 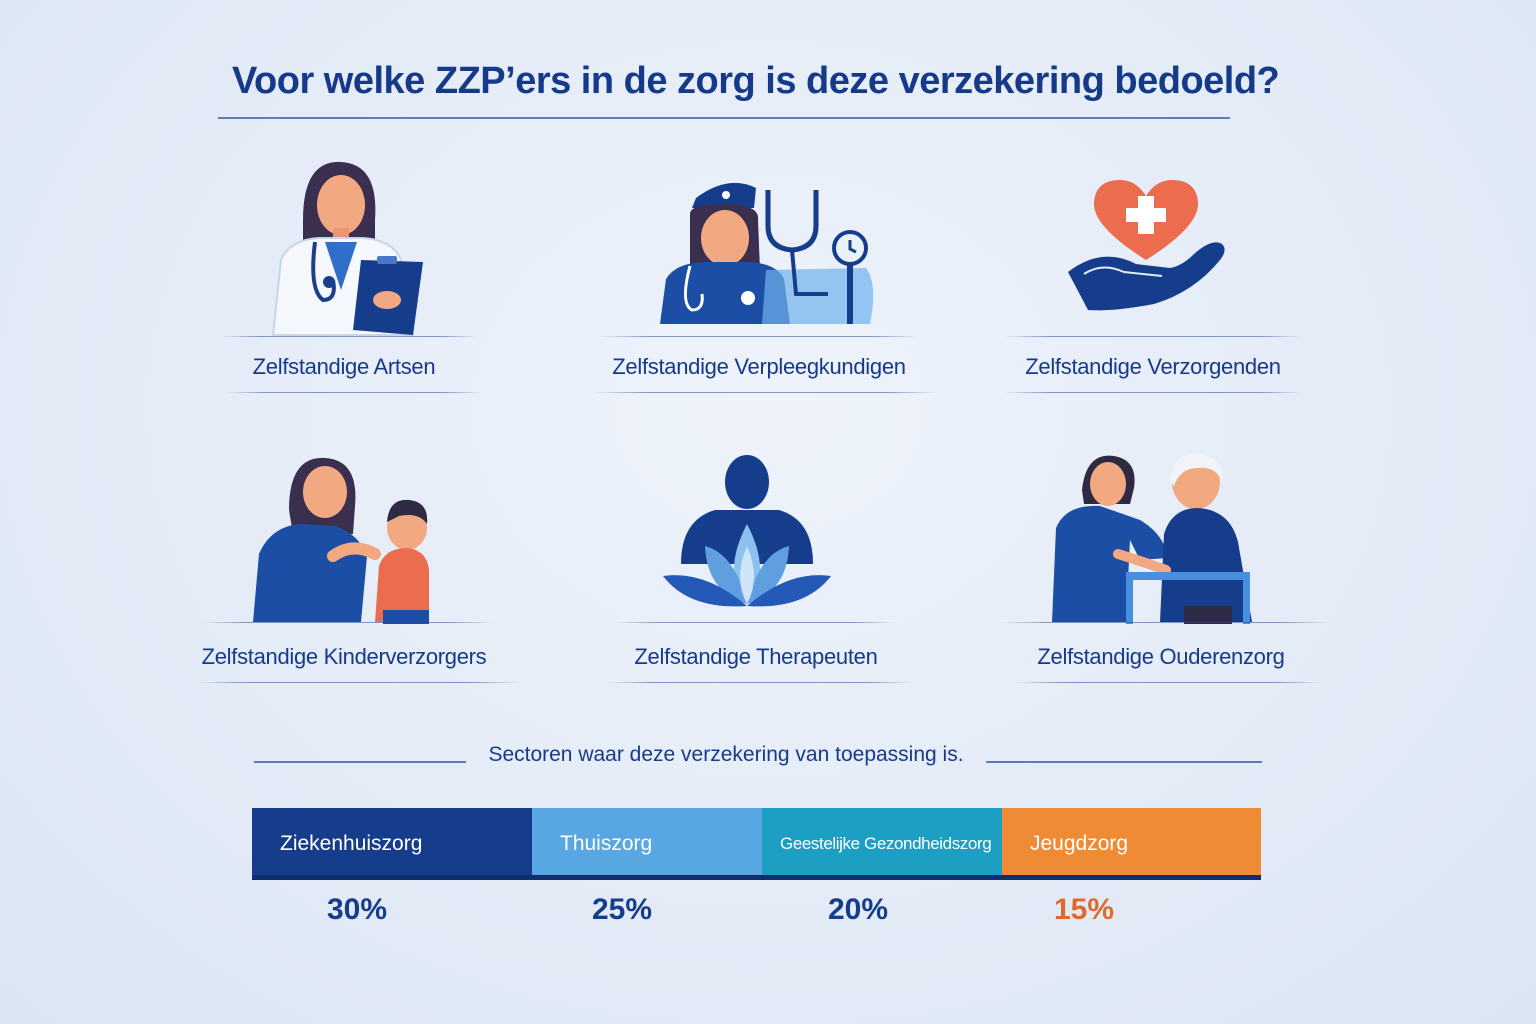 I want to click on sector-percent: 30%, so click(x=357, y=909).